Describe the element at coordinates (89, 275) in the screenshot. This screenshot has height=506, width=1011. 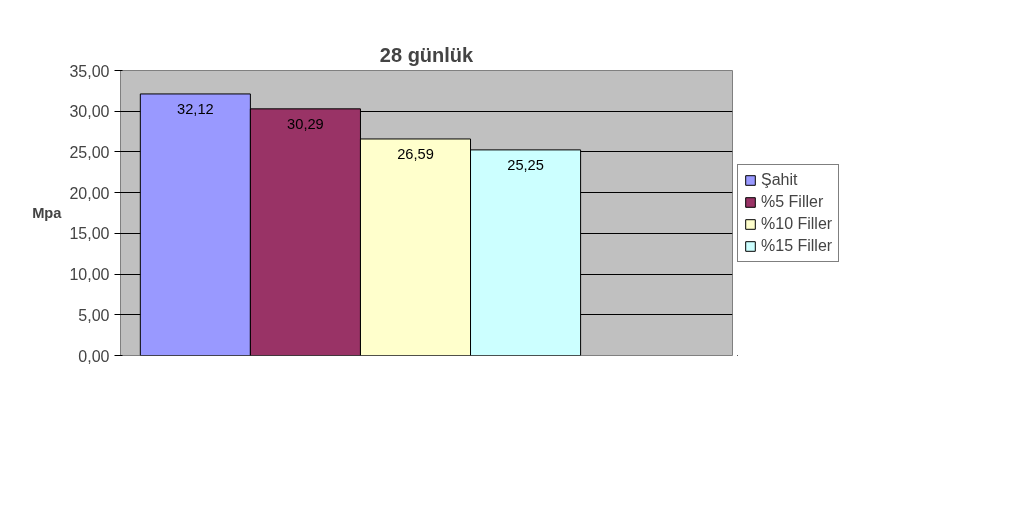
I see `y-tick-label: 10,00` at that location.